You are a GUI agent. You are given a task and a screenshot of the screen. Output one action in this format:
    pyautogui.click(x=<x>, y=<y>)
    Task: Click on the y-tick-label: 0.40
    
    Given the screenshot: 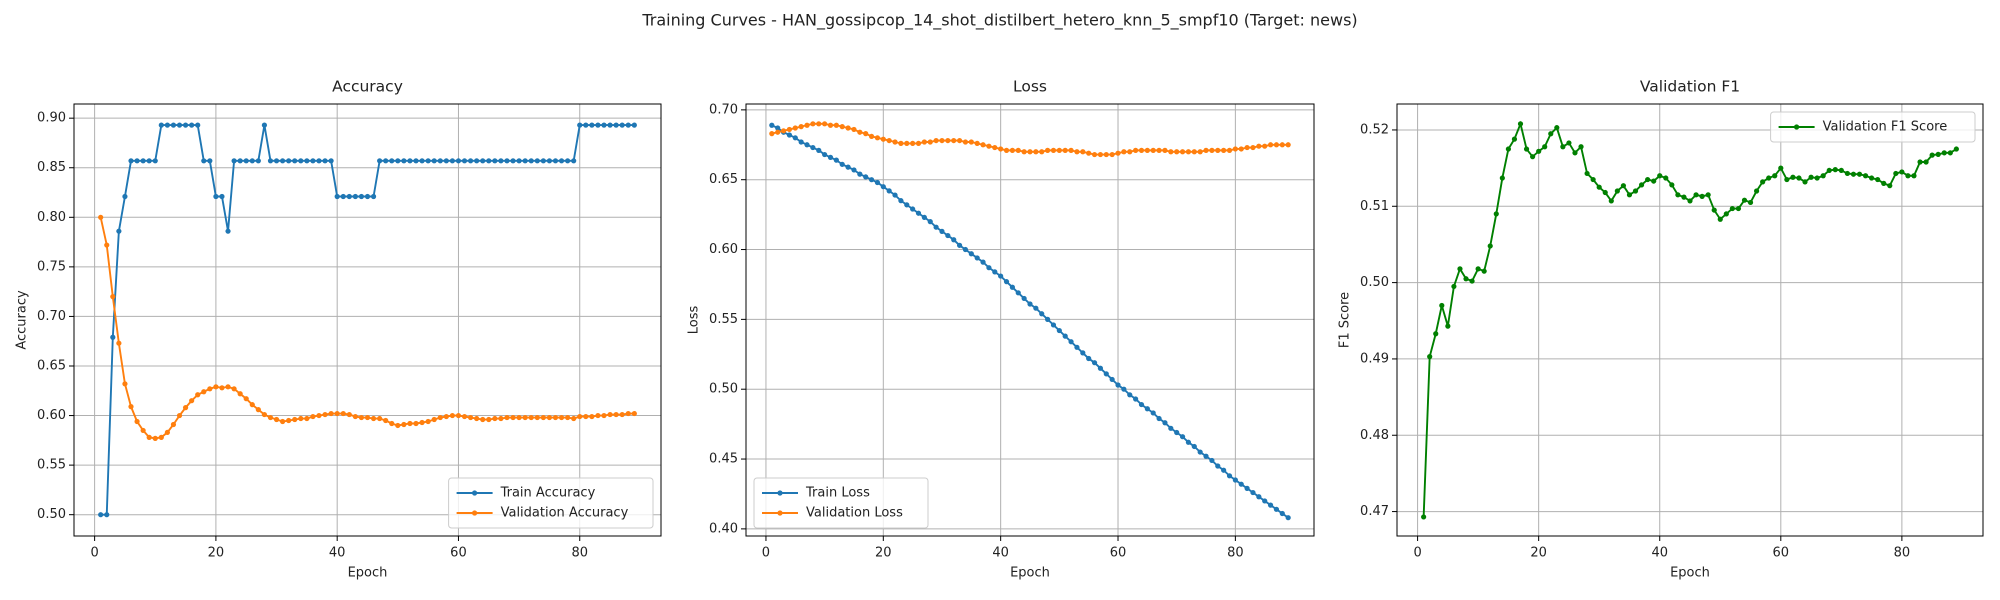 What is the action you would take?
    pyautogui.click(x=723, y=528)
    